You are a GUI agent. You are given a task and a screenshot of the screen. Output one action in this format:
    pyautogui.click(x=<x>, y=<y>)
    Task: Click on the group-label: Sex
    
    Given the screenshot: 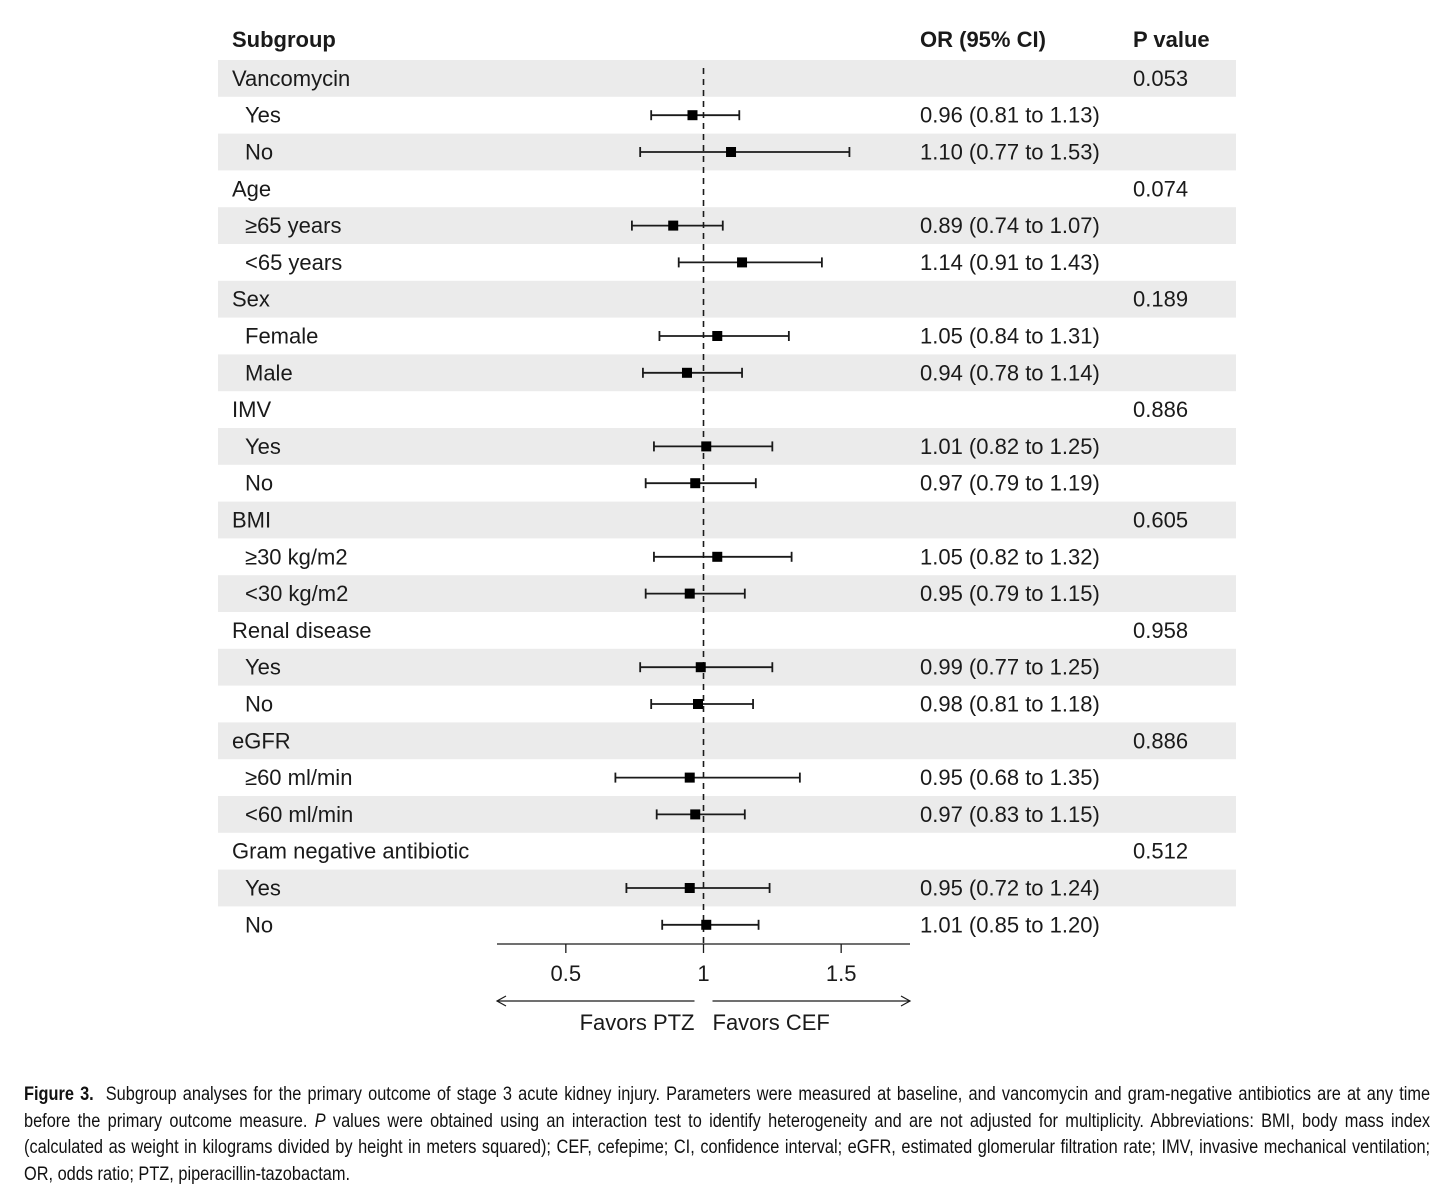 What is the action you would take?
    pyautogui.click(x=251, y=299)
    